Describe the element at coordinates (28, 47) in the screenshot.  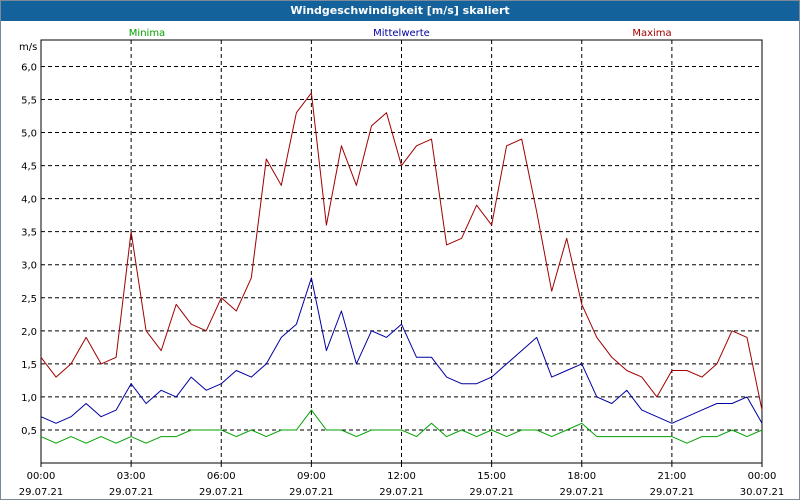
I see `y-axis-label: m/s` at that location.